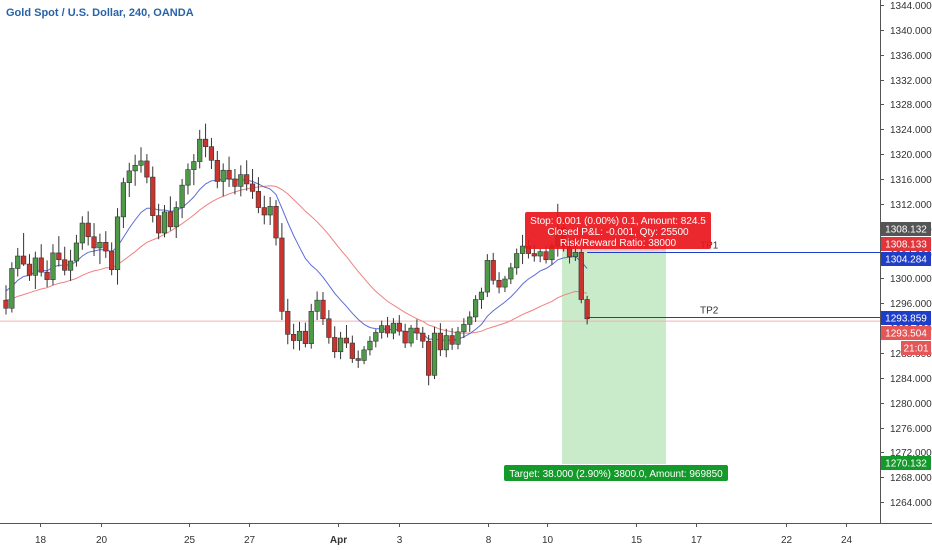  What do you see at coordinates (911, 503) in the screenshot?
I see `y-tick-label: 1264.000` at bounding box center [911, 503].